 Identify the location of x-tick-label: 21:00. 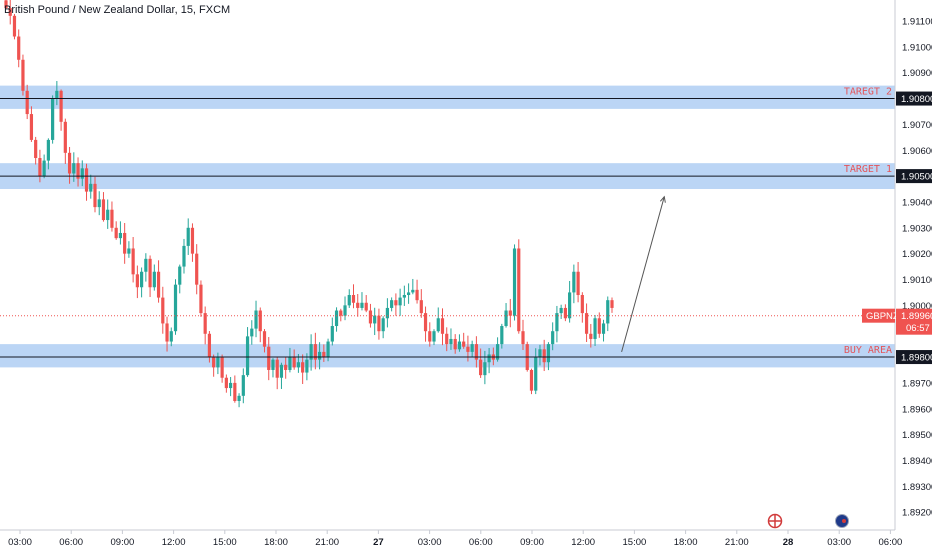
(327, 542).